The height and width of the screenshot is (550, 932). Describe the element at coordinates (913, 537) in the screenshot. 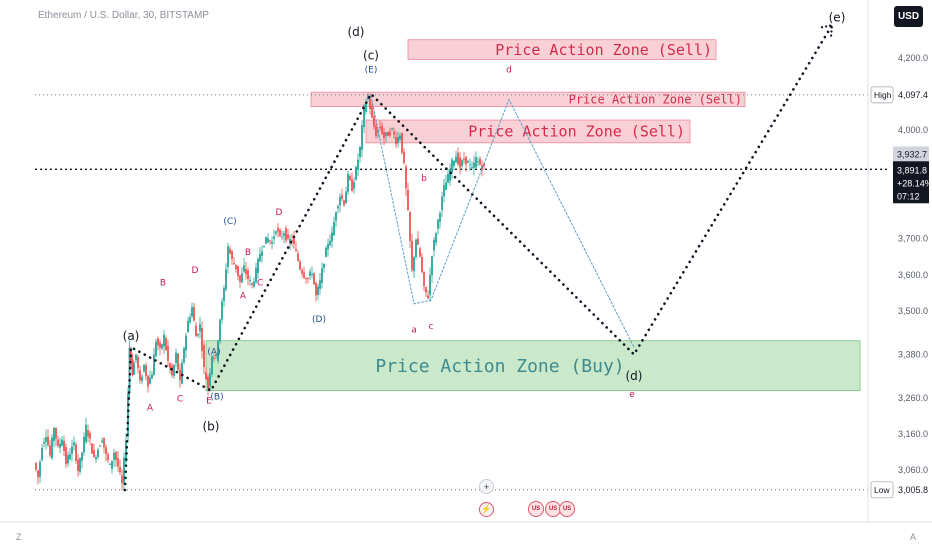

I see `auto-scale-toggle: A` at that location.